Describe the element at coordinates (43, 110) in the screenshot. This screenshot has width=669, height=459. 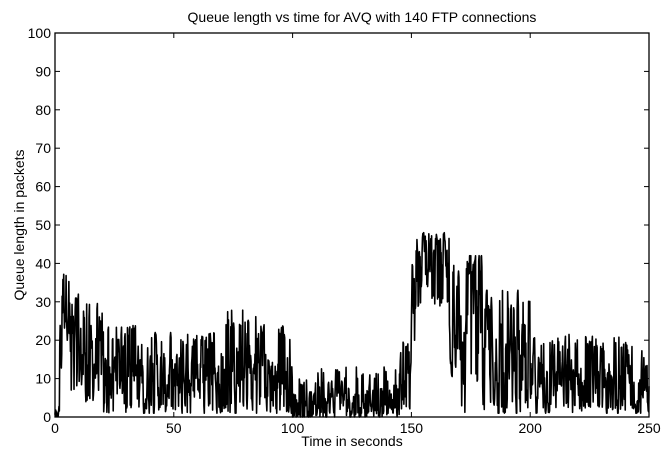
I see `y-tick-label: 80` at that location.